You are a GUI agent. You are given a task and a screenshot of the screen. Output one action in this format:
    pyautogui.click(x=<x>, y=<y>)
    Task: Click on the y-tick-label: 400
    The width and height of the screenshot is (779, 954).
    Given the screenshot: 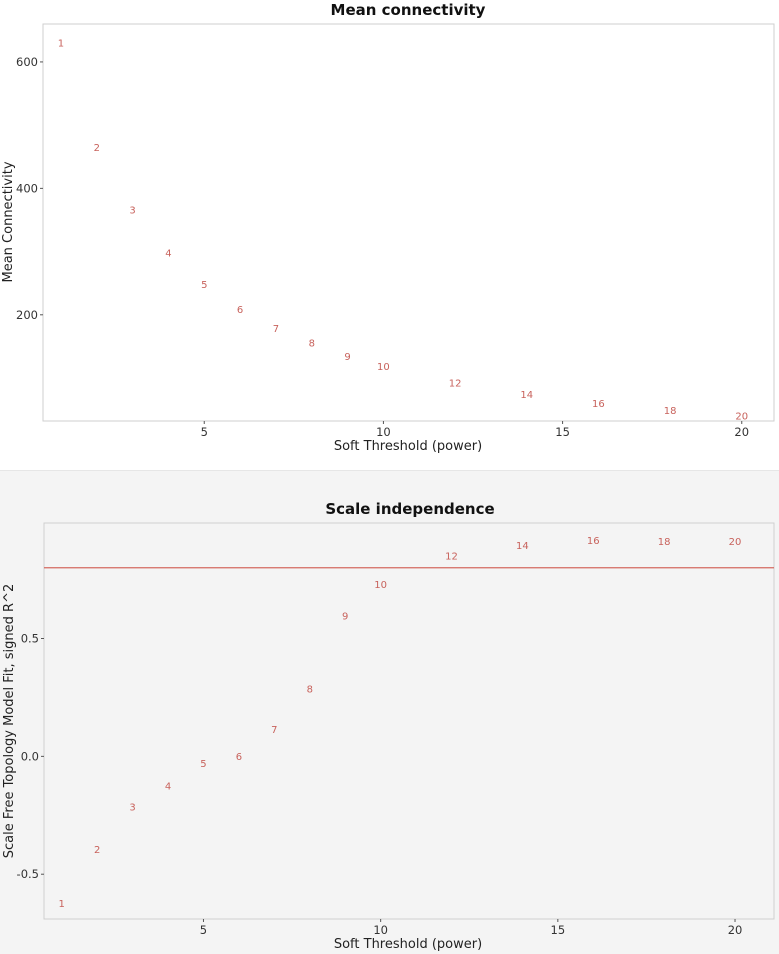 What is the action you would take?
    pyautogui.click(x=27, y=188)
    